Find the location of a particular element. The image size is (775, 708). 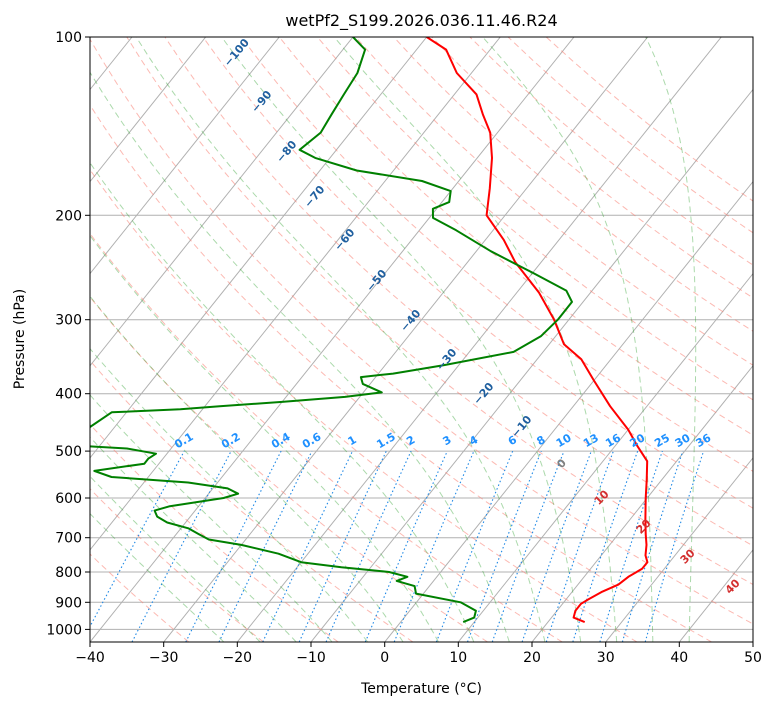

y-tick-label: 700 is located at coordinates (68, 539).